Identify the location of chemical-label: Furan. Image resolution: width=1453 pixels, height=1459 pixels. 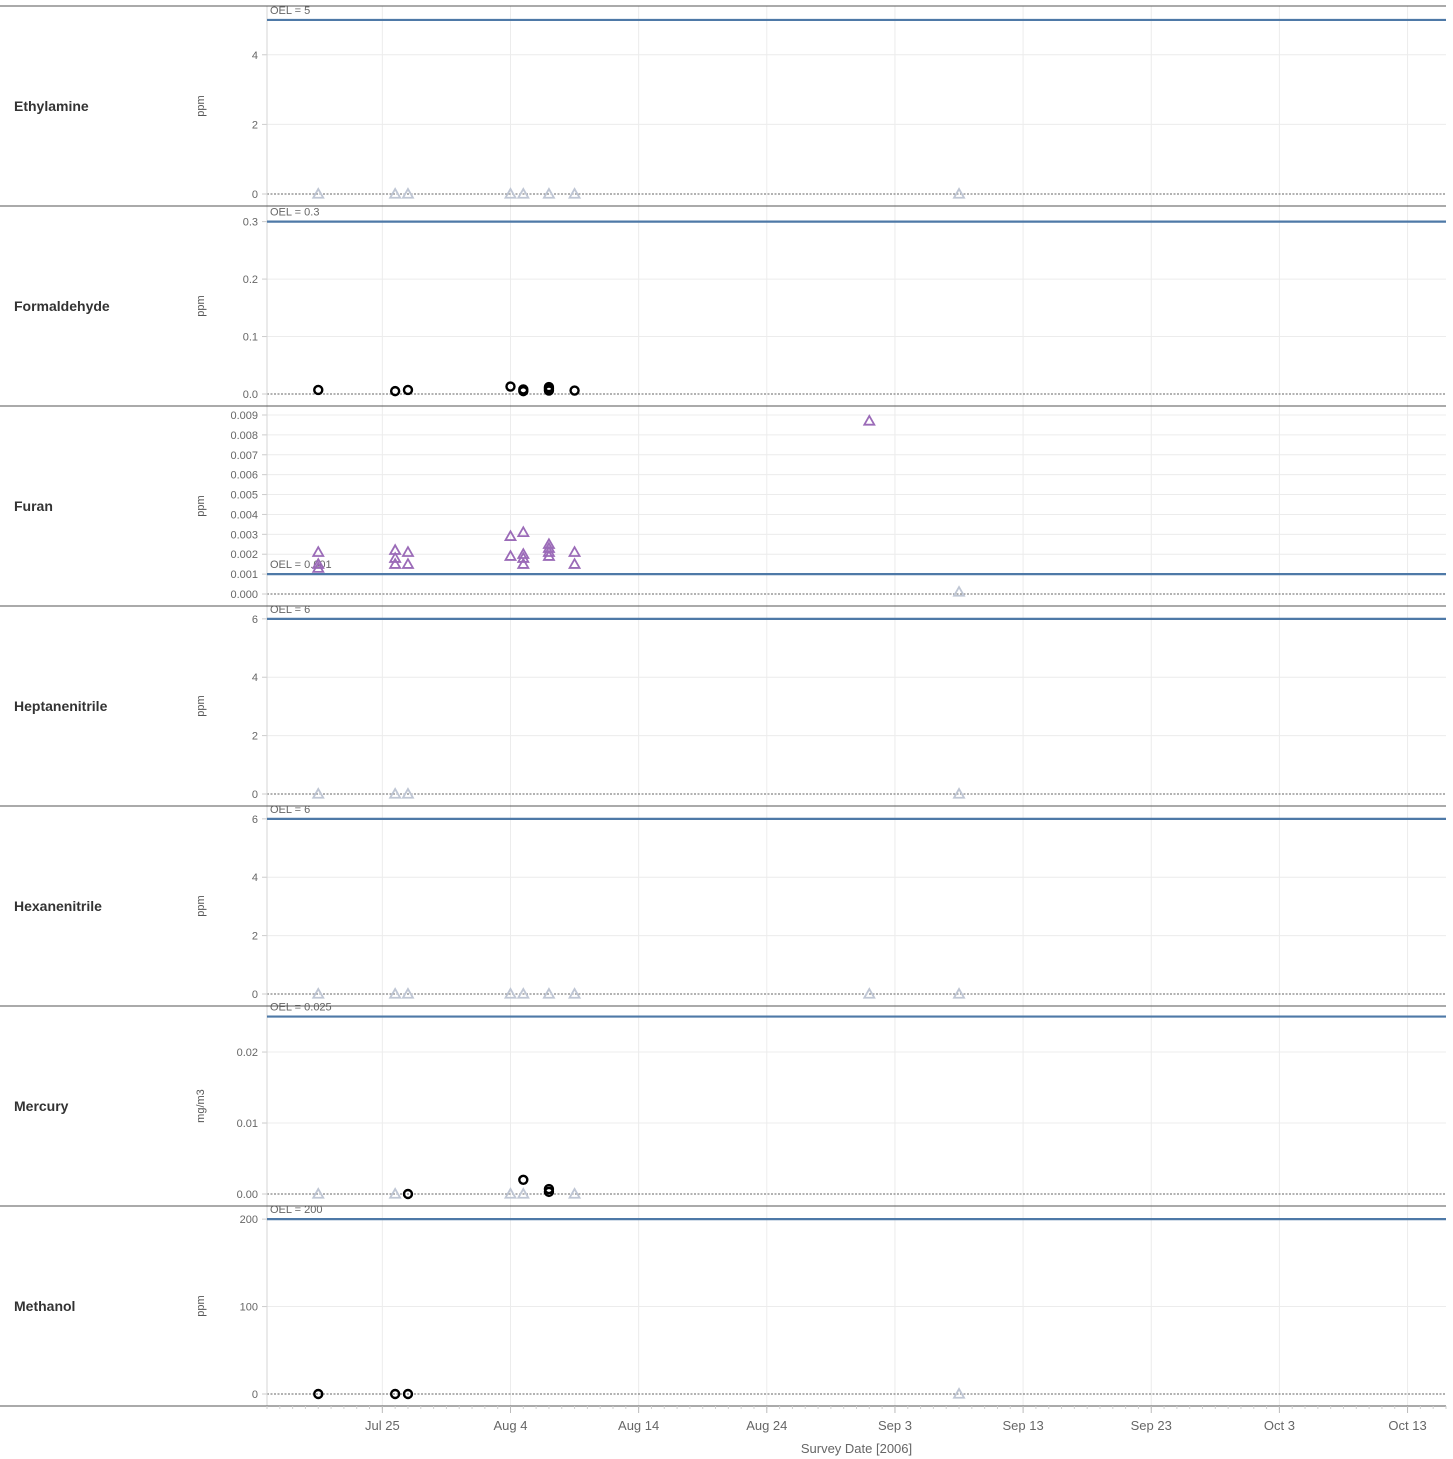
(33, 506).